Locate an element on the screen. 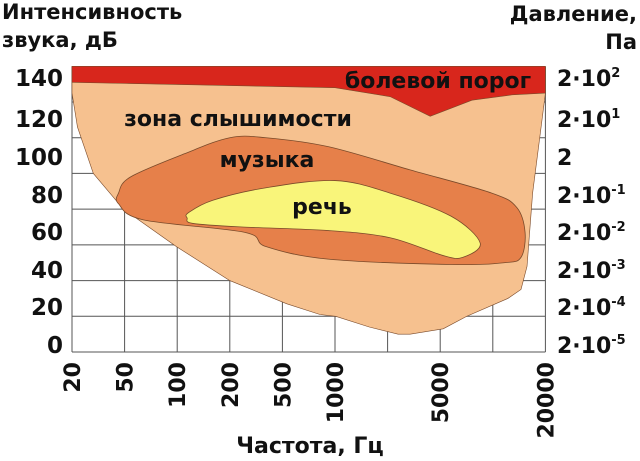 This screenshot has width=640, height=461. y-tick-label-right: 2·101 is located at coordinates (588, 120).